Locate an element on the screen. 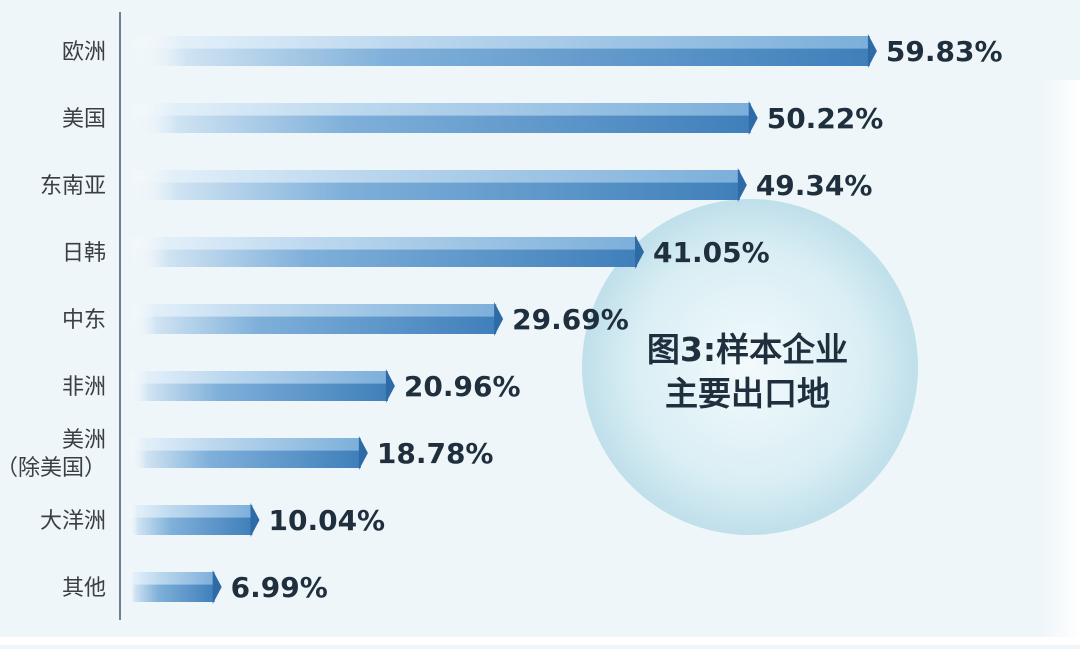 The height and width of the screenshot is (649, 1080). category-label: 非洲 is located at coordinates (84, 387).